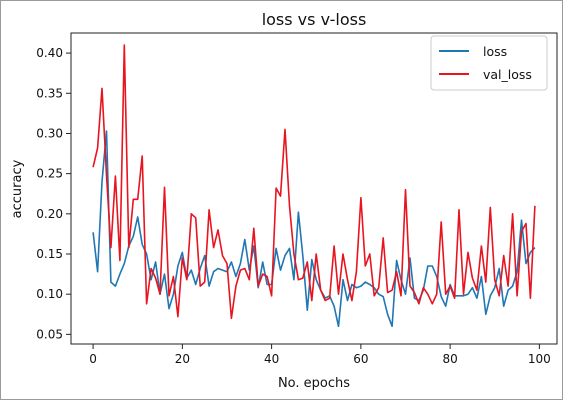 The image size is (563, 401). What do you see at coordinates (507, 74) in the screenshot?
I see `legend-label-val-loss: val_loss` at bounding box center [507, 74].